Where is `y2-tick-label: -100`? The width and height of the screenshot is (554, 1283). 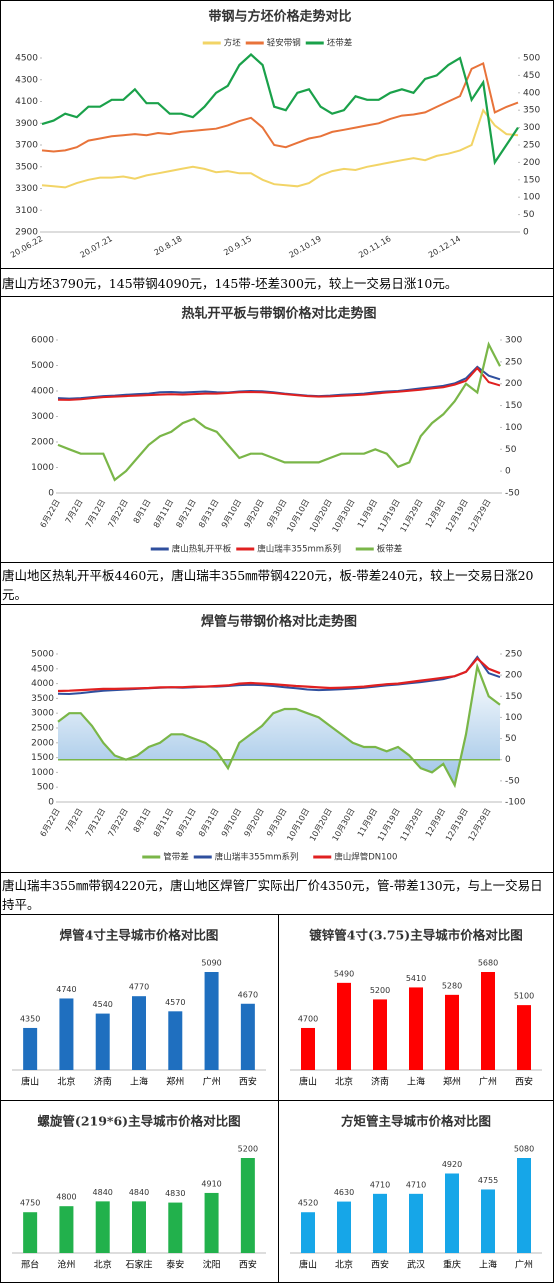
y2-tick-label: -100 is located at coordinates (515, 803).